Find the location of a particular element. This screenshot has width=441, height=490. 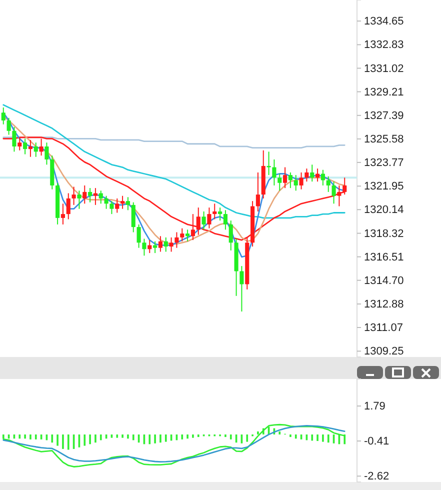

y-tick-label: 1327.39 is located at coordinates (384, 116).